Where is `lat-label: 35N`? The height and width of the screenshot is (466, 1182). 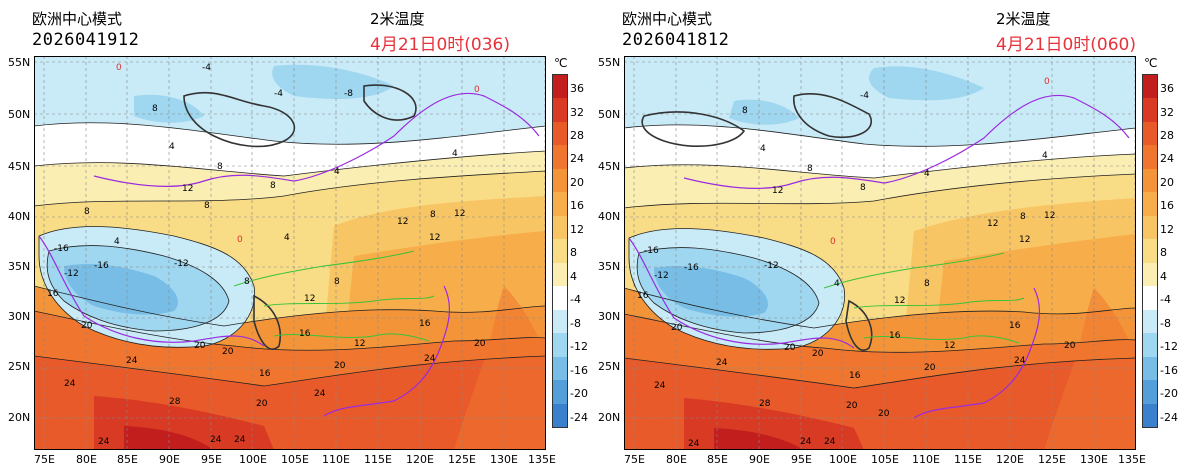
lat-label: 35N is located at coordinates (19, 266).